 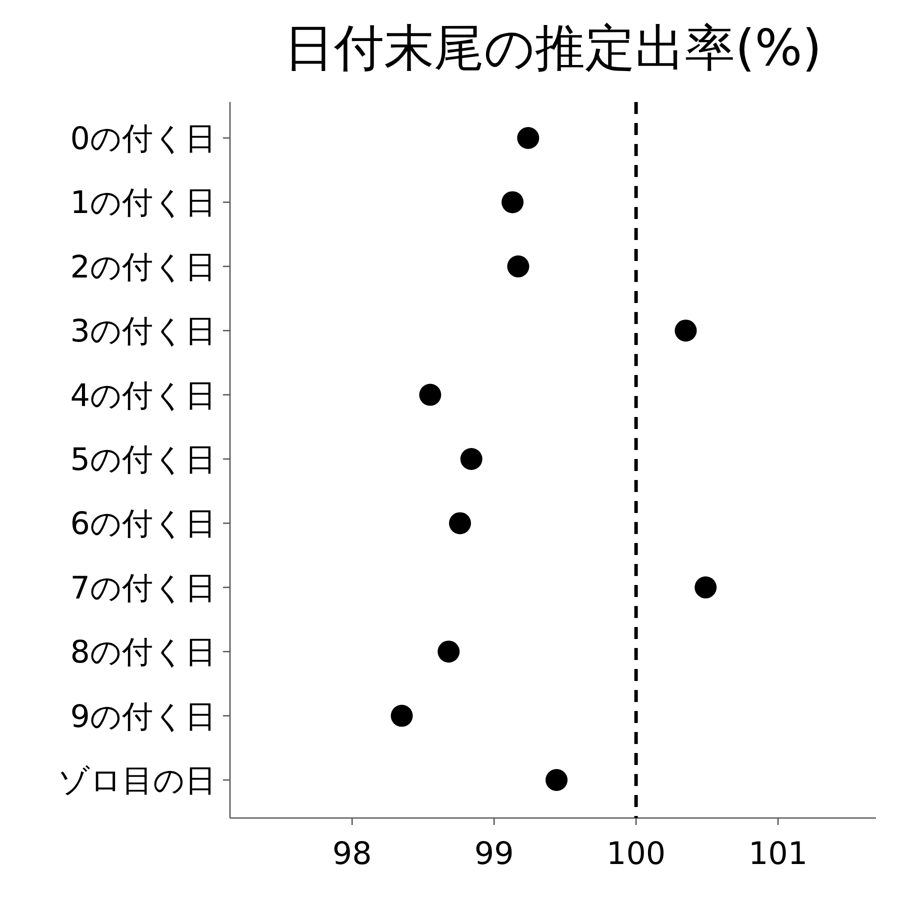 I want to click on y-tick-label: 4の付く日, so click(x=143, y=396).